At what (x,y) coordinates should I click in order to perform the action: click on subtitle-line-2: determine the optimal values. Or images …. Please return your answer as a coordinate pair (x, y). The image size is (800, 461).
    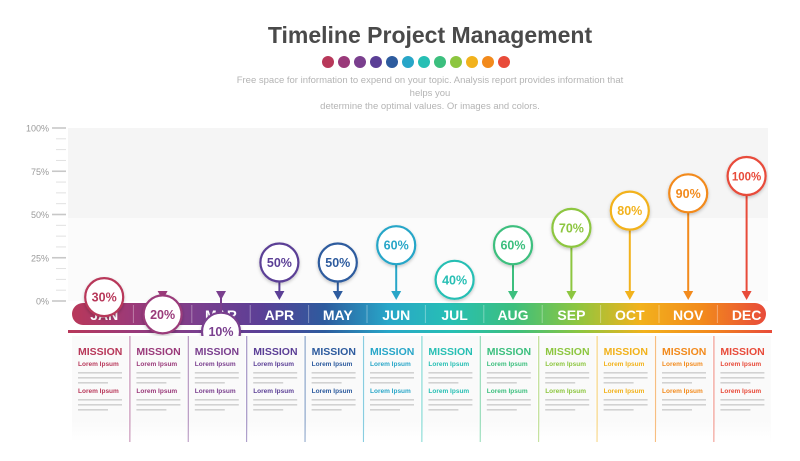
    Looking at the image, I should click on (430, 106).